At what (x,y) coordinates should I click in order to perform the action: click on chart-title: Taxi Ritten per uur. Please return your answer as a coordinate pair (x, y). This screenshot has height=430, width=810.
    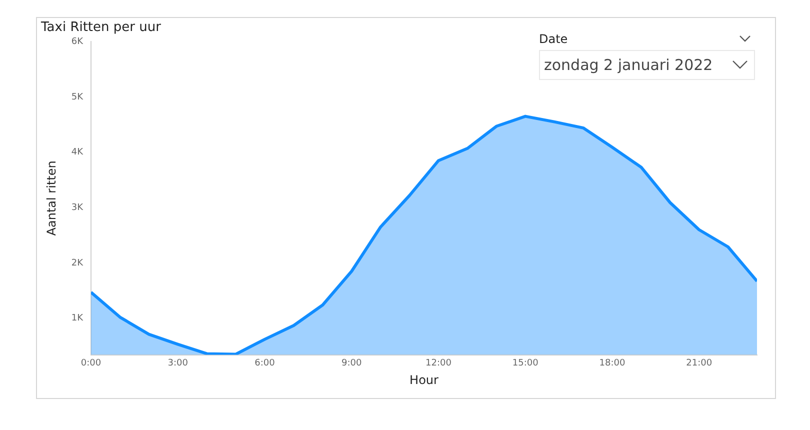
    Looking at the image, I should click on (101, 28).